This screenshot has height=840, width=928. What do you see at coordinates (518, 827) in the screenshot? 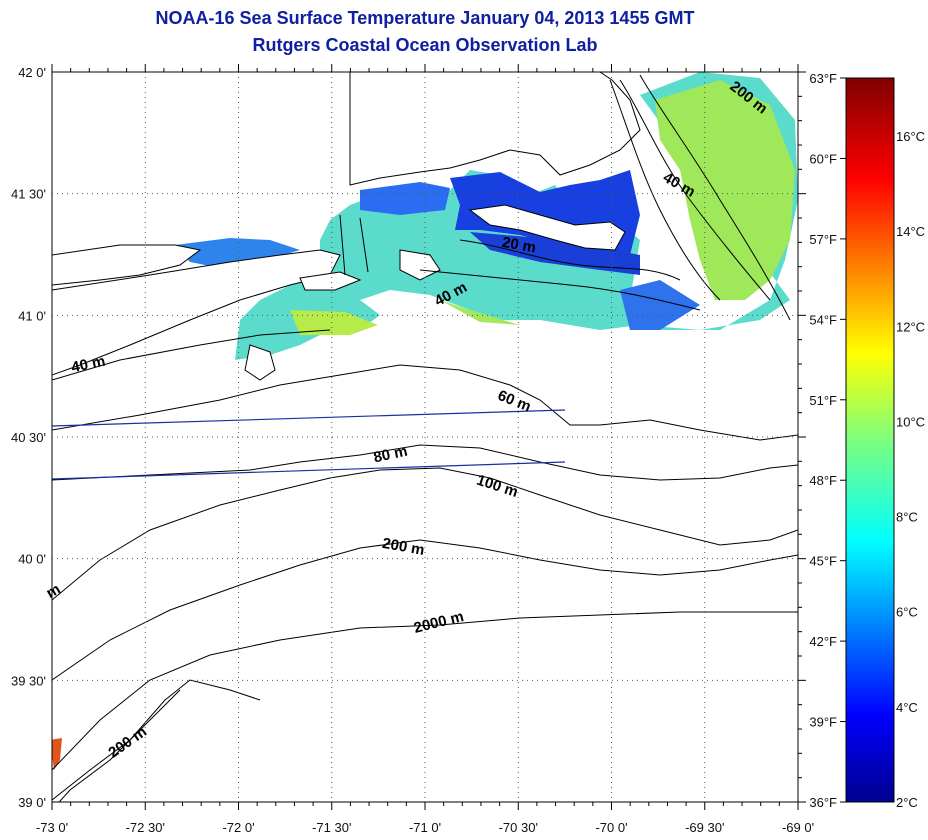
I see `lon-label: -70 30'` at bounding box center [518, 827].